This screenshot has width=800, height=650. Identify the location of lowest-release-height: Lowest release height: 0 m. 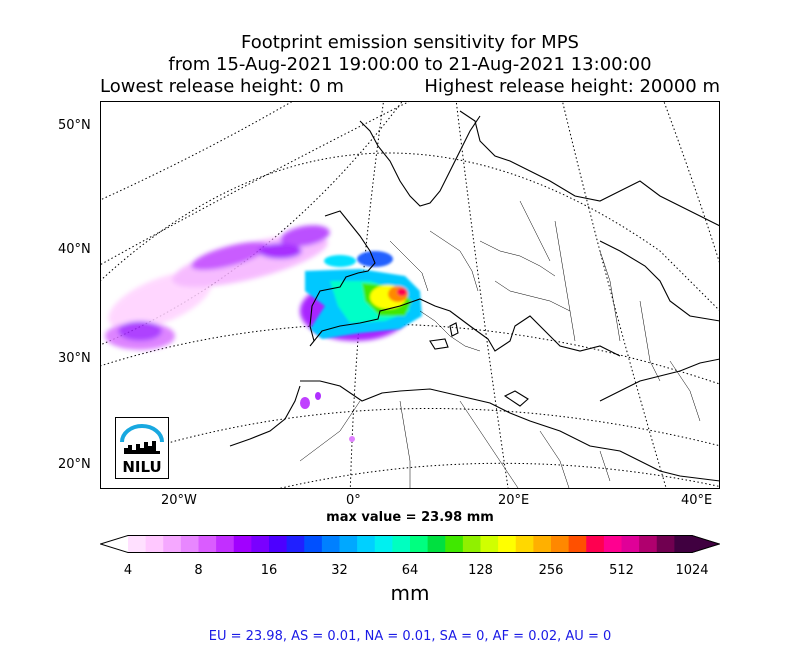
(222, 86).